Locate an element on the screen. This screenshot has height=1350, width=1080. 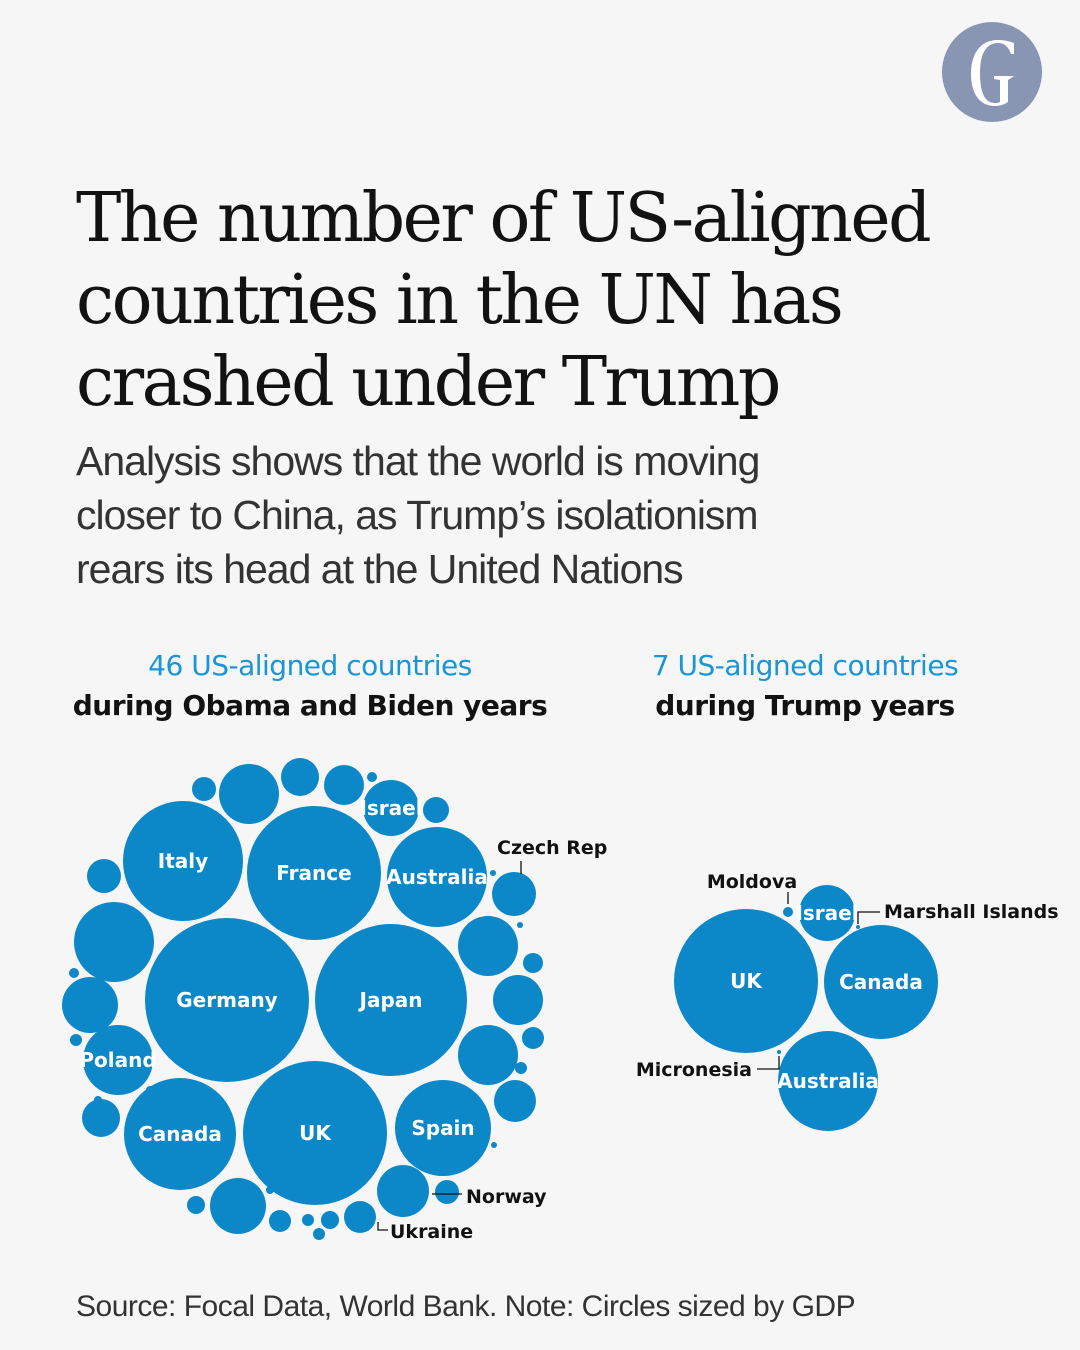
standfirst-line: Analysis shows that the world is moving is located at coordinates (418, 461).